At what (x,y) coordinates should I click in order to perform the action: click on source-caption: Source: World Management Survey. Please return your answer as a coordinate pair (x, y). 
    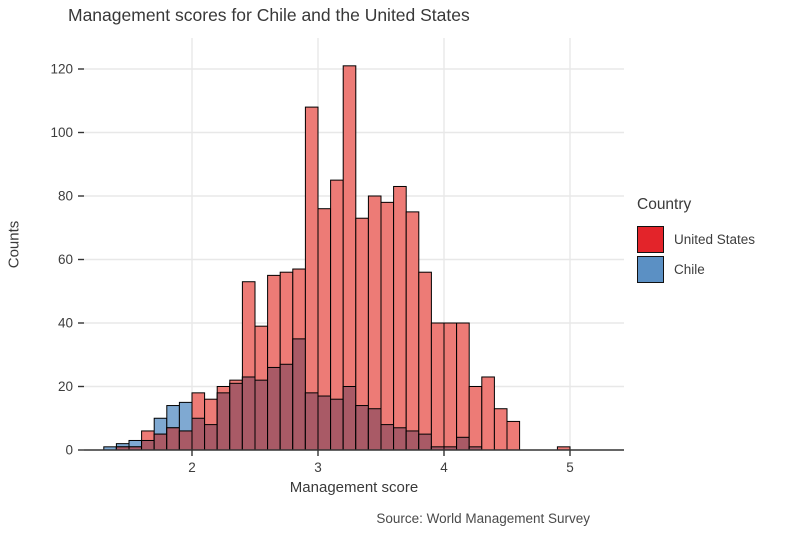
    Looking at the image, I should click on (483, 518).